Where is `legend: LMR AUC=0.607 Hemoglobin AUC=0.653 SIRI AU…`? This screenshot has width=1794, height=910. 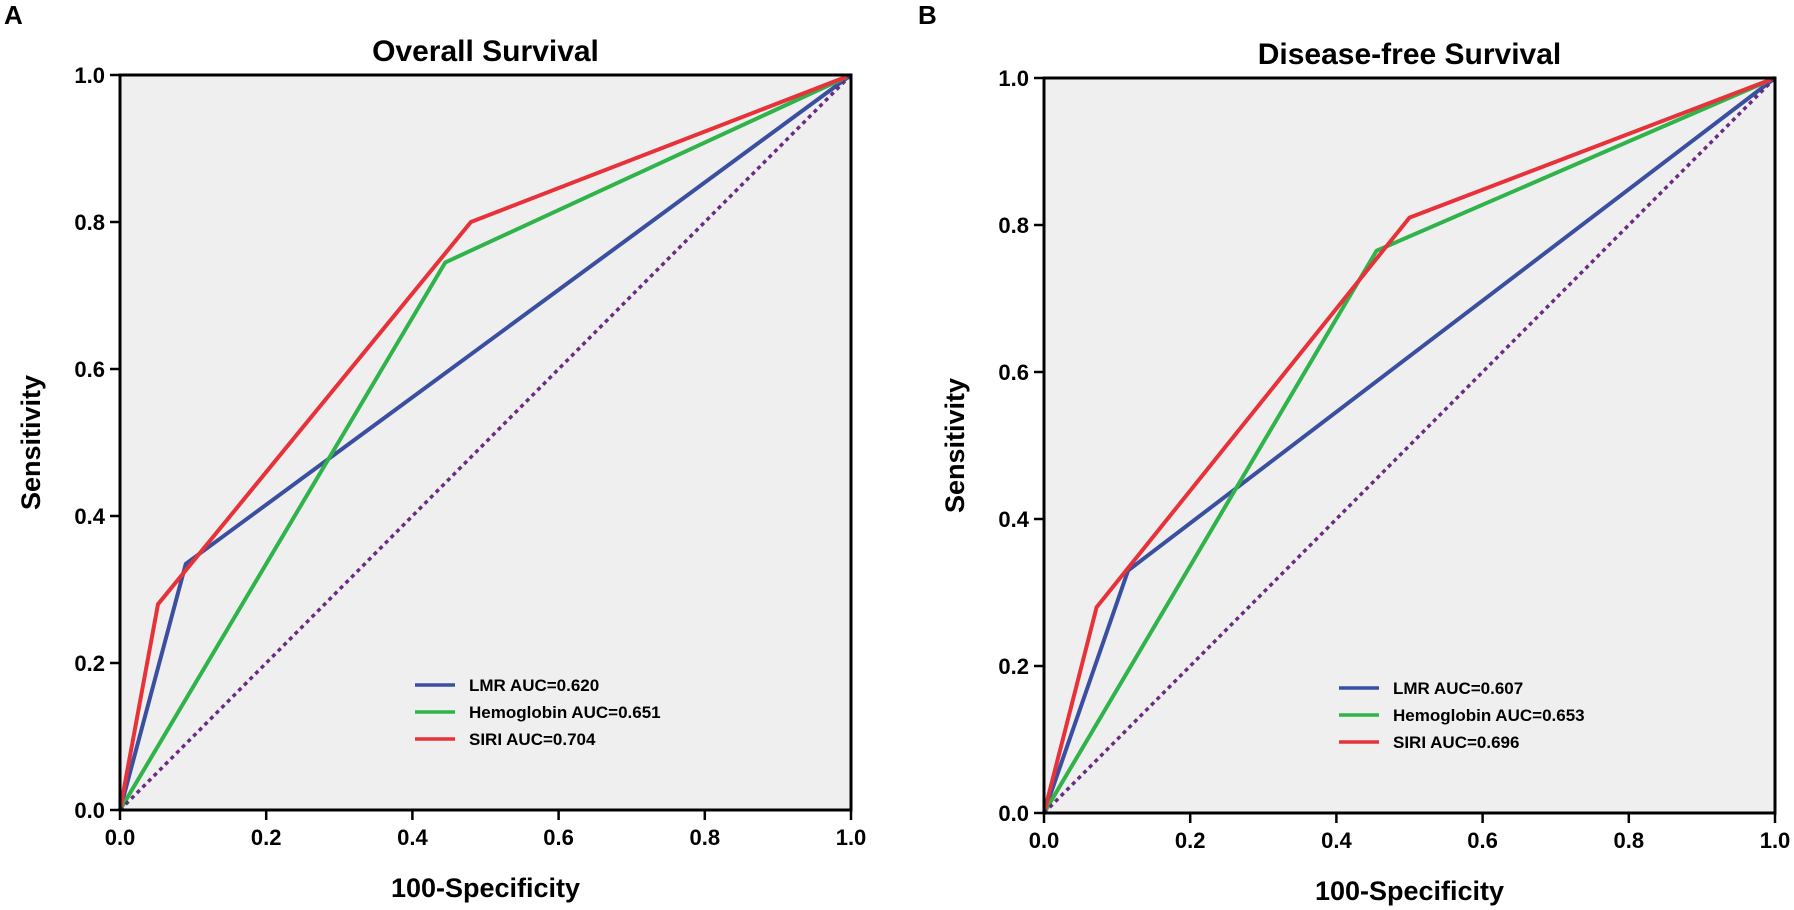
legend: LMR AUC=0.607 Hemoglobin AUC=0.653 SIRI AU… is located at coordinates (1462, 715).